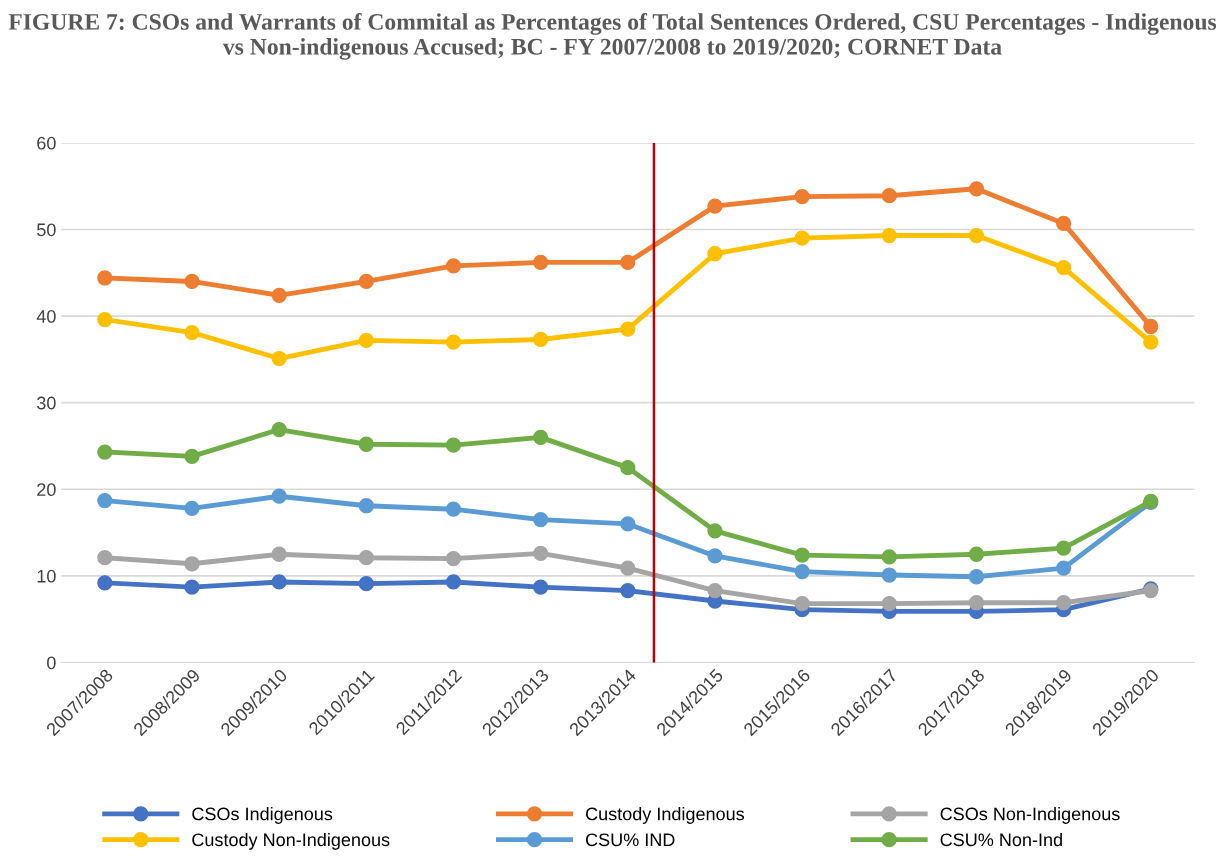  I want to click on legend-label: Custody Non-Indigenous, so click(291, 841).